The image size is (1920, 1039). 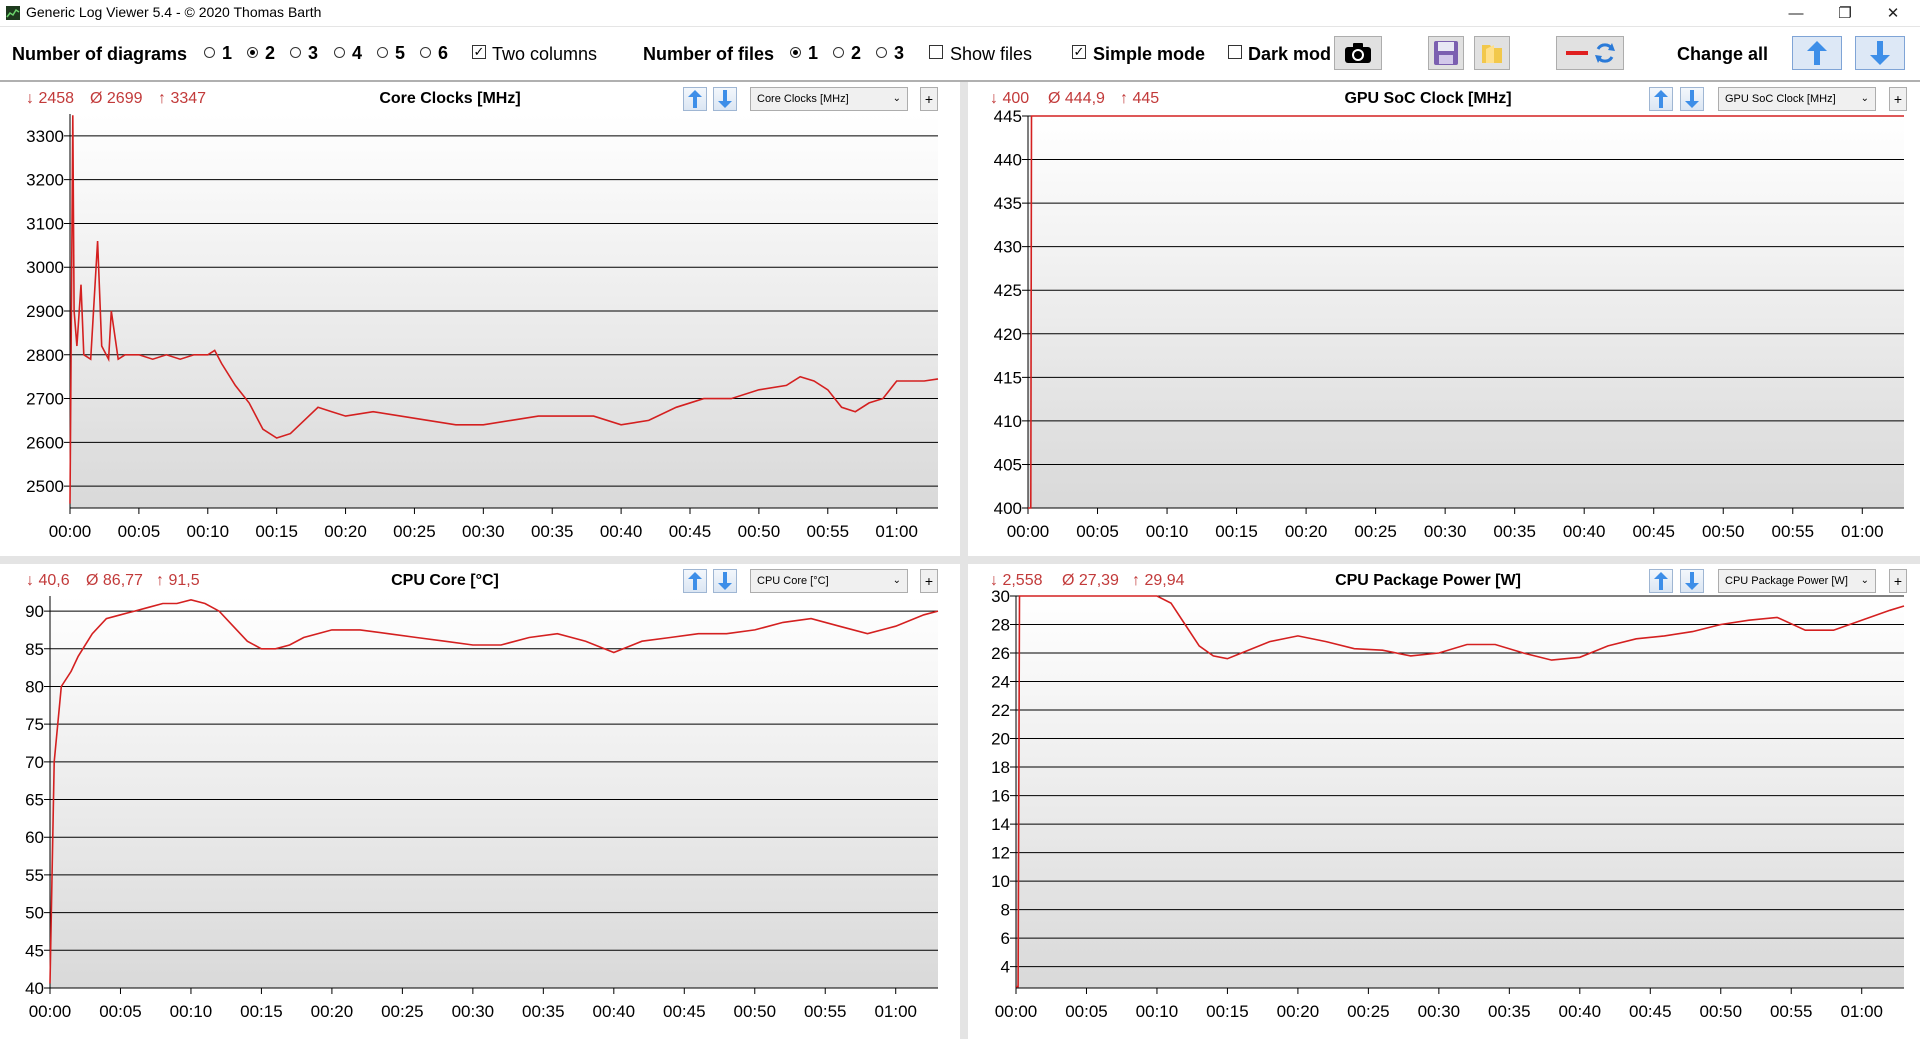 I want to click on stat-avg: Ø 2699, so click(x=116, y=98).